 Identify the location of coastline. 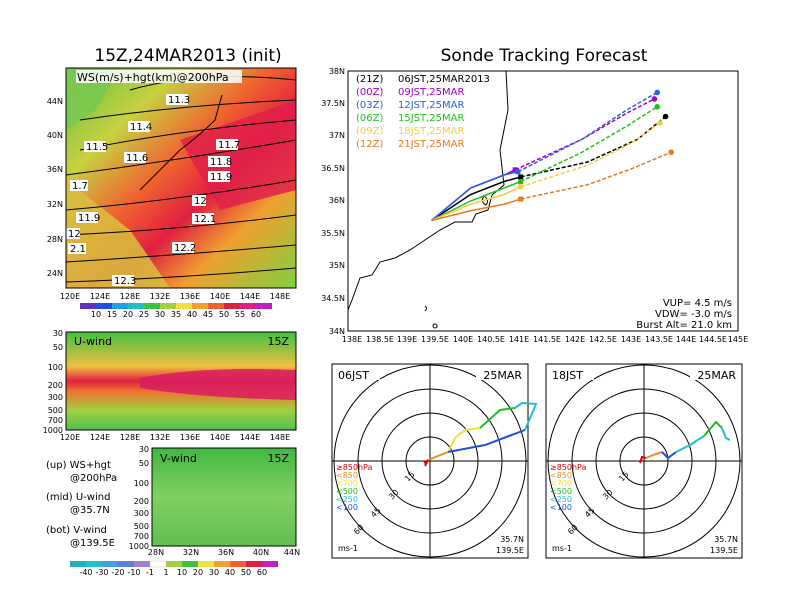
(428, 190).